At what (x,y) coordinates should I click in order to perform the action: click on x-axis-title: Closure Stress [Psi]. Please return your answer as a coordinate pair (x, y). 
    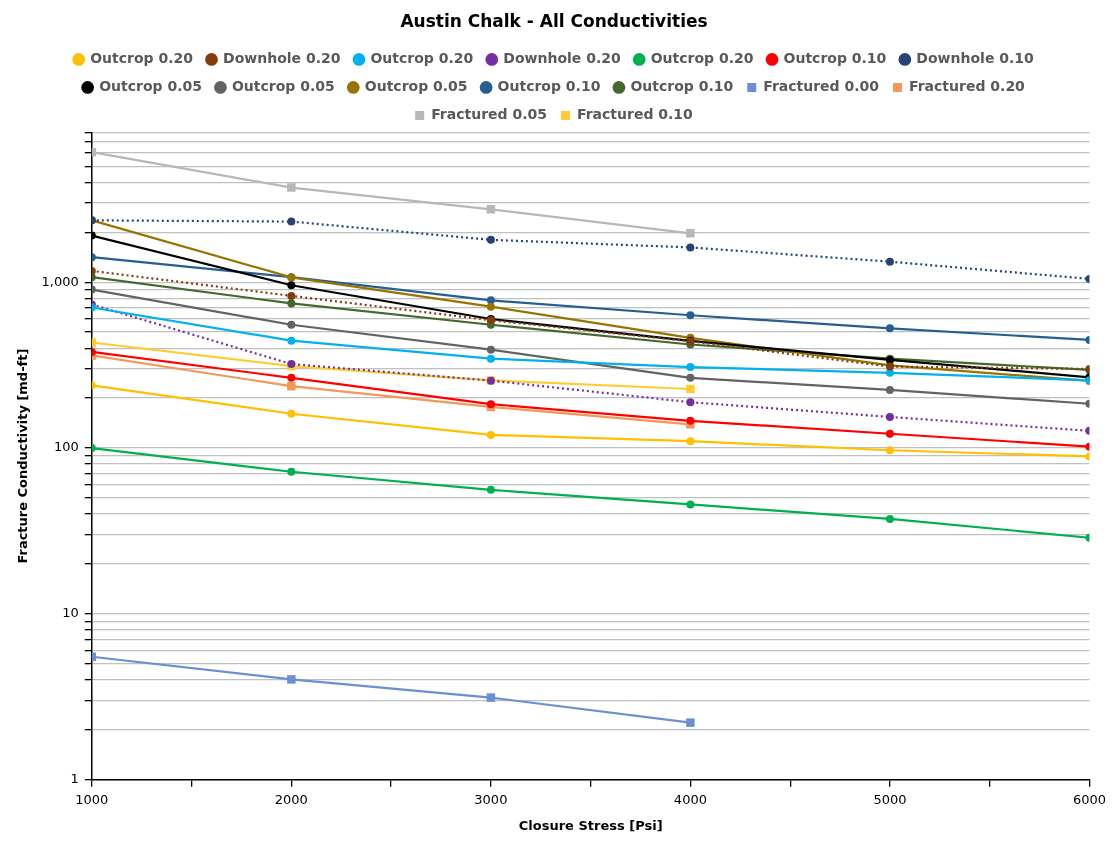
    Looking at the image, I should click on (590, 825).